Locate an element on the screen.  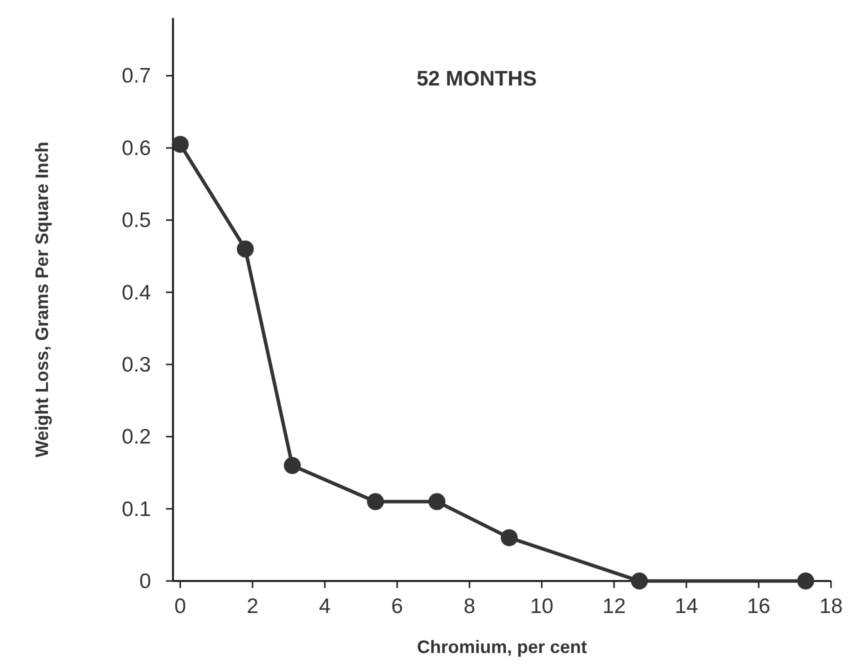
y-tick-label: 0.2 is located at coordinates (136, 437).